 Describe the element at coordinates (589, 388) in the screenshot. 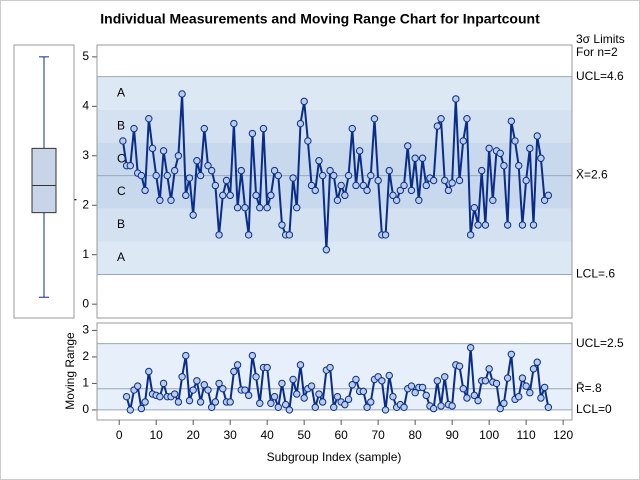

I see `limit-label: R̄=.8` at that location.